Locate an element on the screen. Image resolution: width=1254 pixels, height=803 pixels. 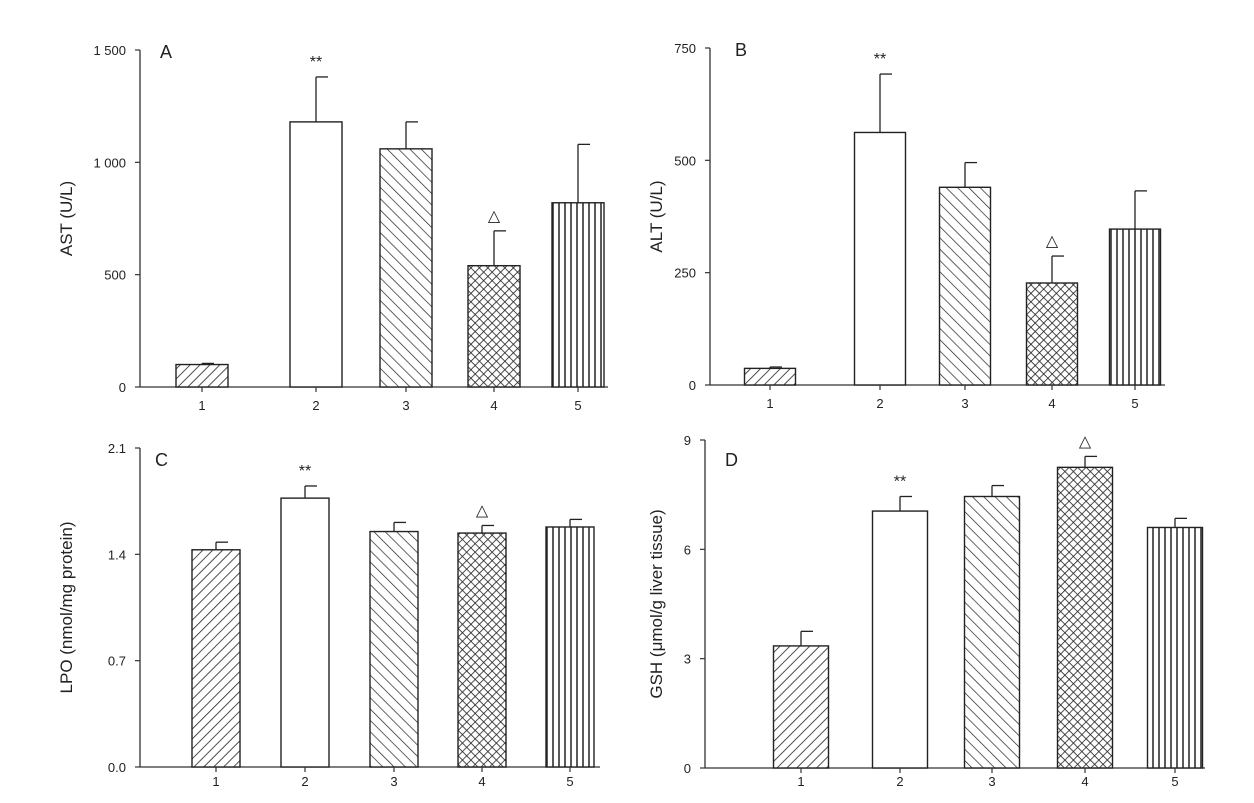
y-axis-title: GSH (μmol/g liver tissue) is located at coordinates (656, 603).